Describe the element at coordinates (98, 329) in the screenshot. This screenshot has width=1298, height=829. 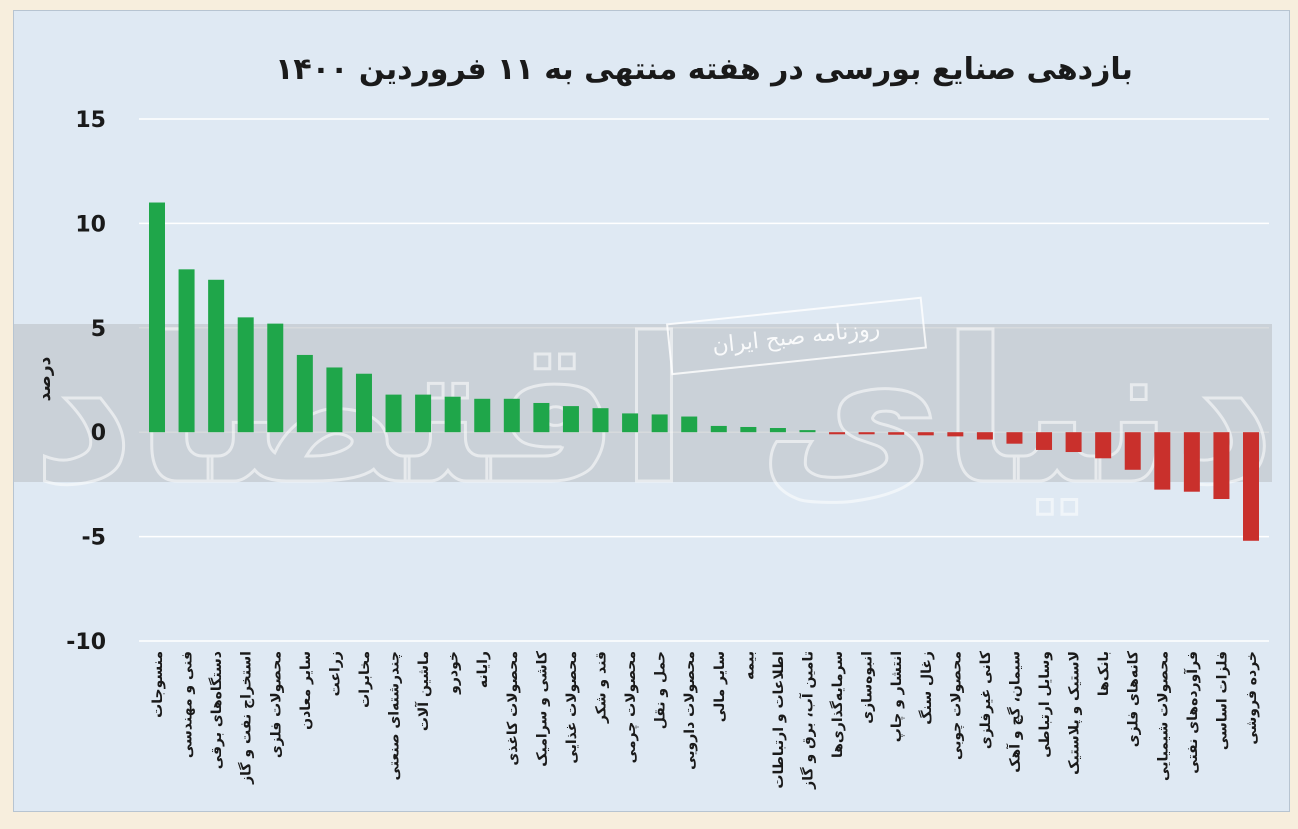
I see `y-tick-label: 5` at that location.